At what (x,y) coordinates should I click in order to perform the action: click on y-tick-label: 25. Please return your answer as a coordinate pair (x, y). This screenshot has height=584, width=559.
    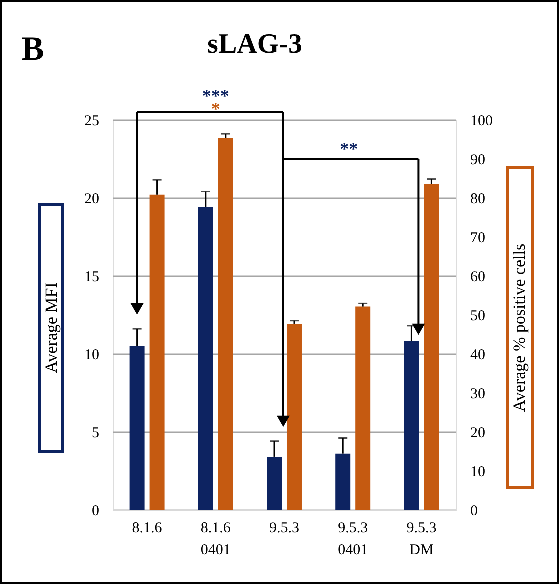
    Looking at the image, I should click on (92, 122).